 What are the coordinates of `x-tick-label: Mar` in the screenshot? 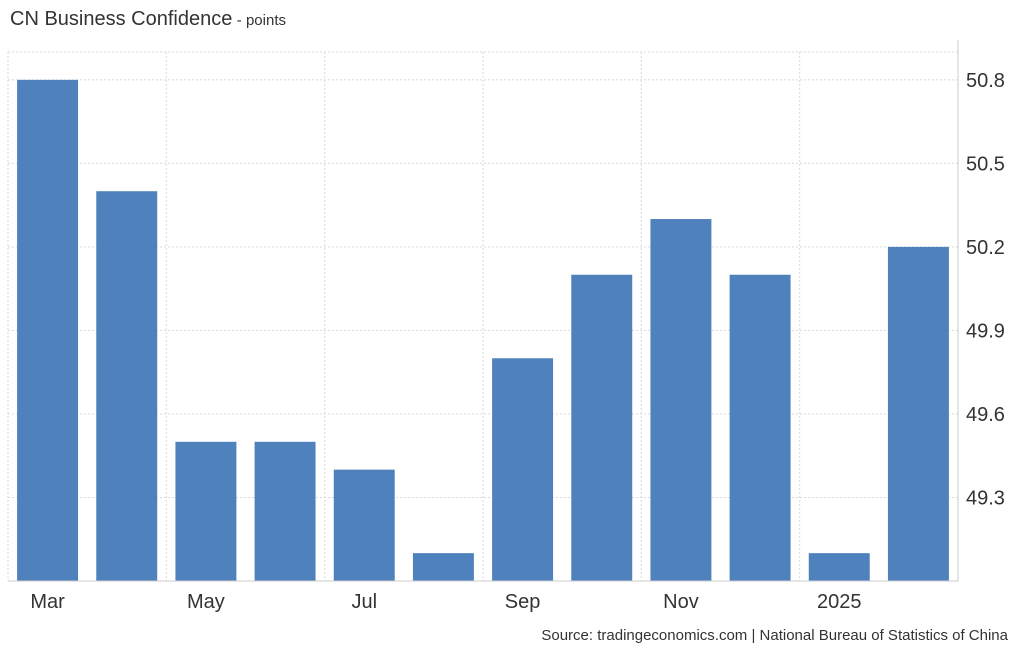 It's located at (47, 602).